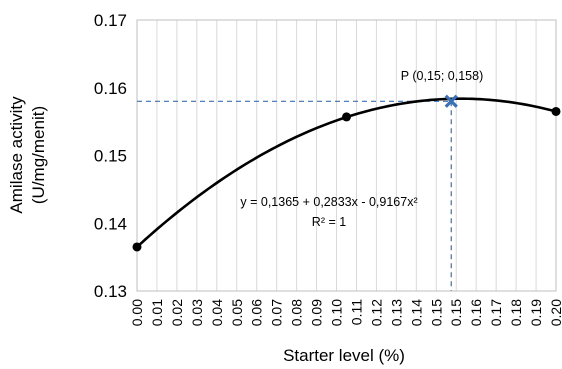 This screenshot has width=562, height=369. I want to click on y-axis-title-line-1: Amilase activity, so click(16, 155).